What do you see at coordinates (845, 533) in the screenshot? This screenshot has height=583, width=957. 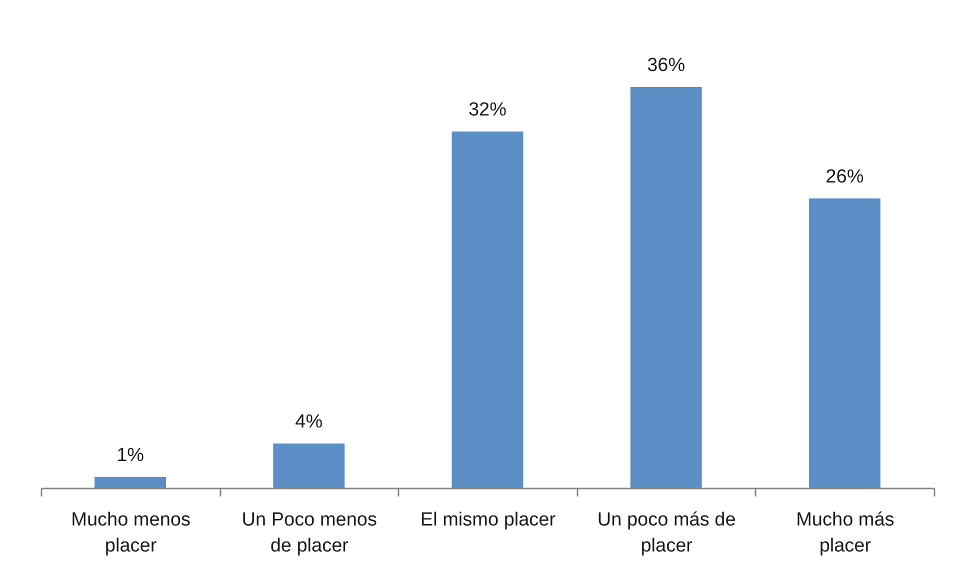 I see `x-tick-label: Mucho más placer` at bounding box center [845, 533].